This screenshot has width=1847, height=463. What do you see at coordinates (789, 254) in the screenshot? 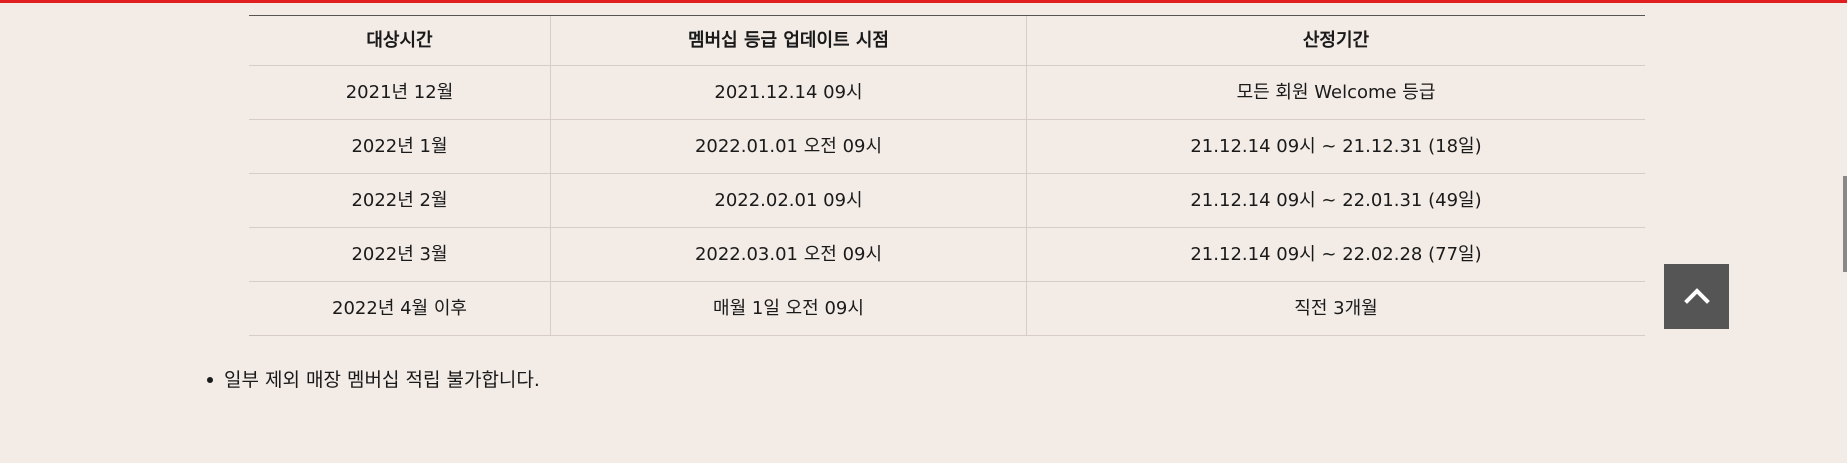
I see `update-time-cell: 2022.03.01 오전 09시` at bounding box center [789, 254].